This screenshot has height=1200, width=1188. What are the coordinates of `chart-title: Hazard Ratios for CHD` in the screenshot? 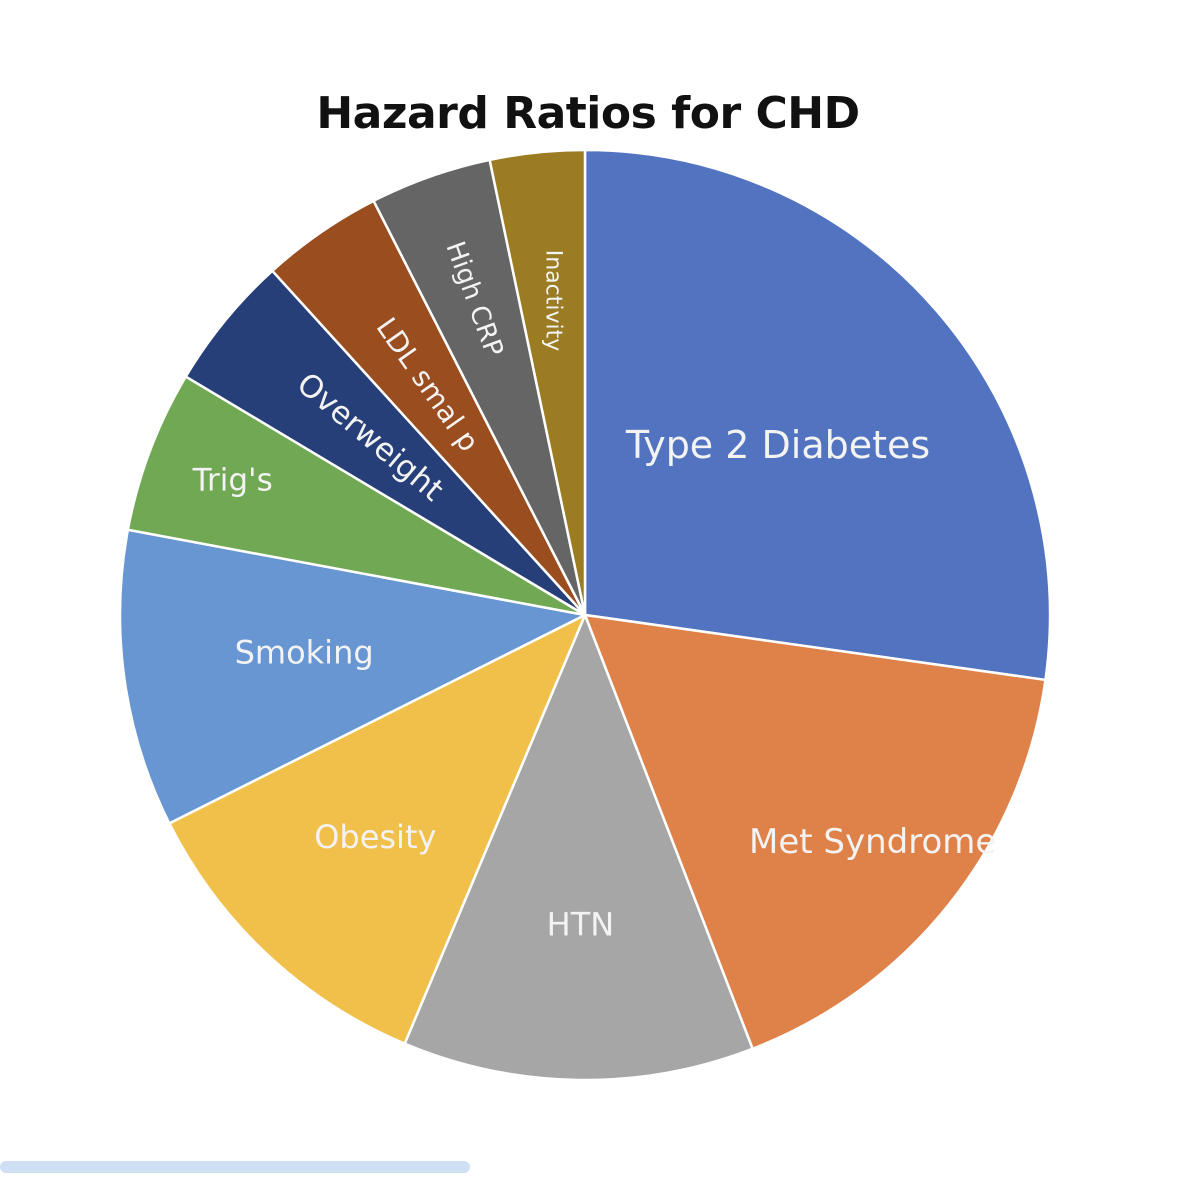 It's located at (588, 113).